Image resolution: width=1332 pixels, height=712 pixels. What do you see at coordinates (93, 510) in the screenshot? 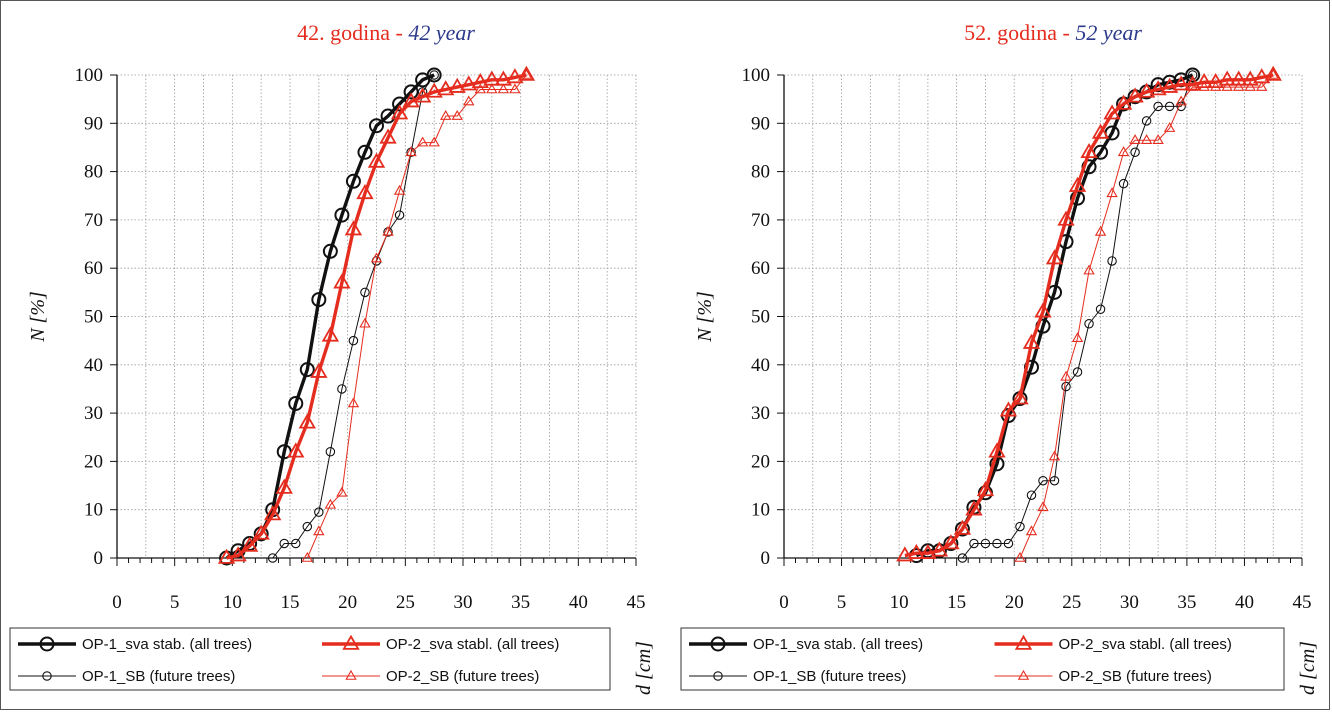
I see `y-tick-label: 10` at bounding box center [93, 510].